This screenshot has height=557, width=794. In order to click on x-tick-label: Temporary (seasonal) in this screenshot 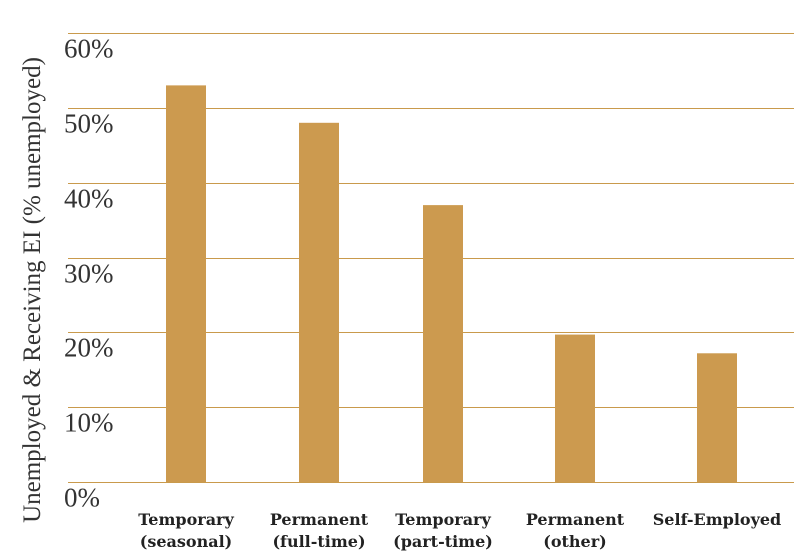, I will do `click(186, 530)`.